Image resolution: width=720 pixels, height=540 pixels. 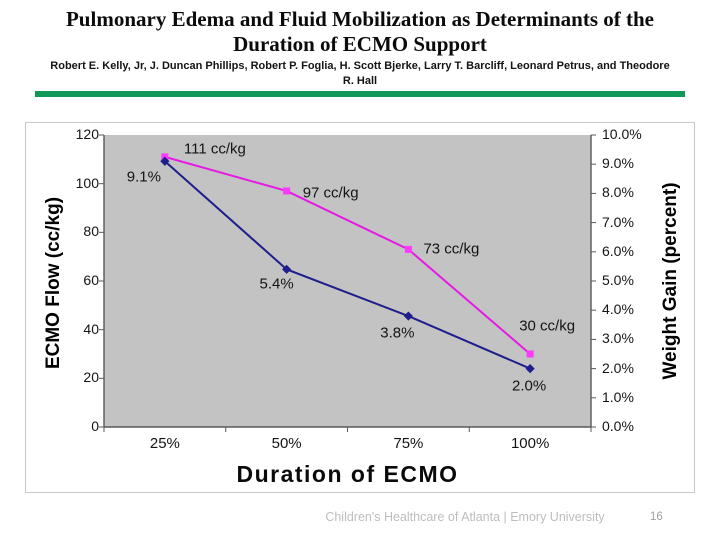 I want to click on right-axis-tick-label: 3.0%, so click(x=618, y=338).